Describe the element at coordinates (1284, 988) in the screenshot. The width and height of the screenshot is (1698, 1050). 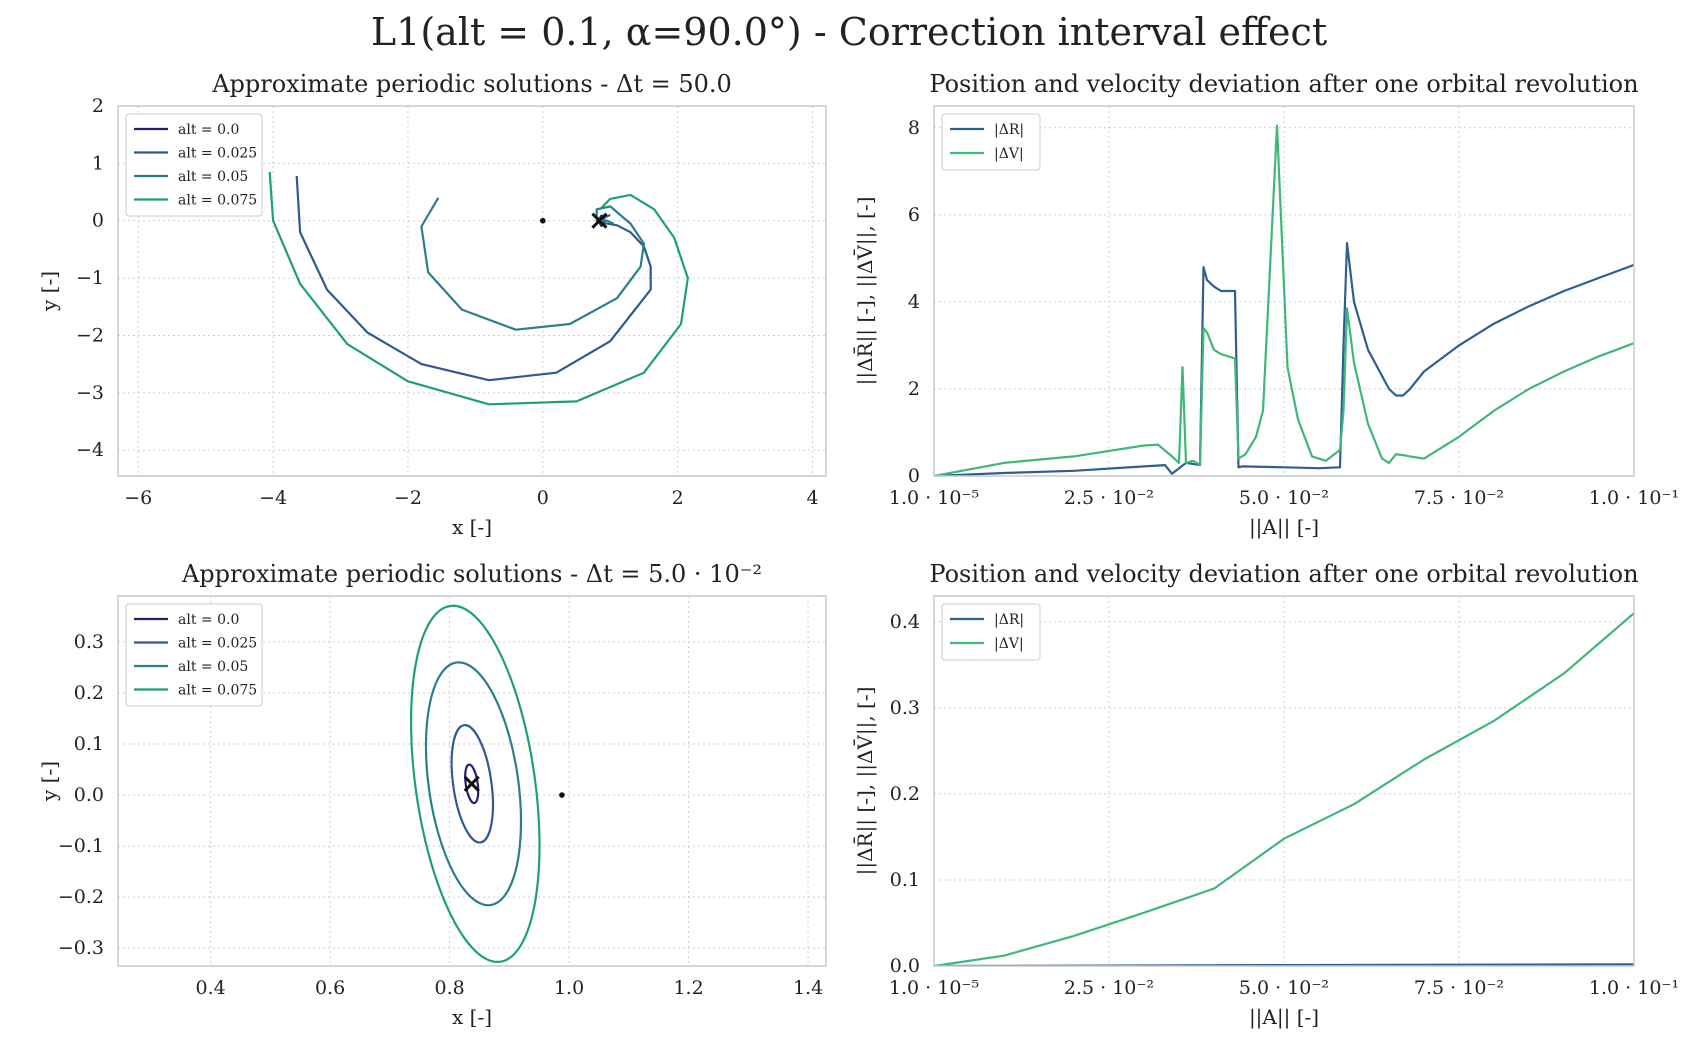
I see `x-tick-label: 5.0 · 10⁻²` at that location.